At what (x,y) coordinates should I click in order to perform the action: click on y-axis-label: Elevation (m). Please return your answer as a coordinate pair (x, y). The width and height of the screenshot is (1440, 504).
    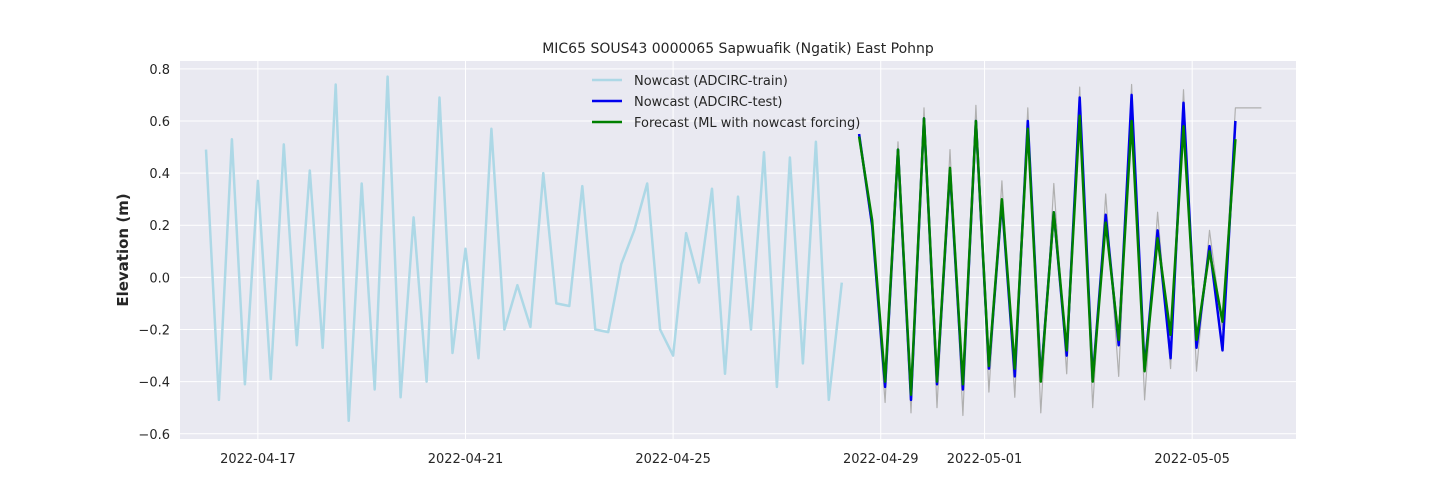
    Looking at the image, I should click on (123, 249).